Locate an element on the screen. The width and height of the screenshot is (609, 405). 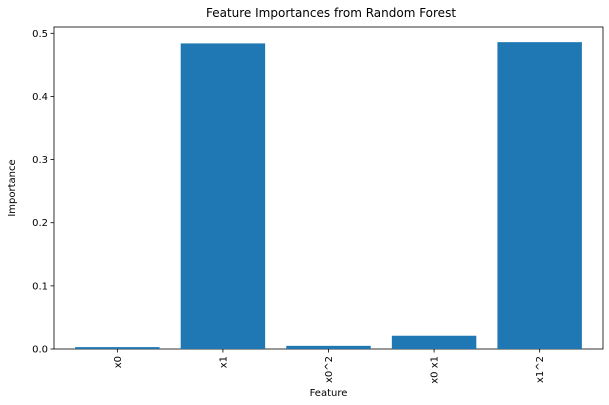
y-tick-label: 0.1 is located at coordinates (40, 286).